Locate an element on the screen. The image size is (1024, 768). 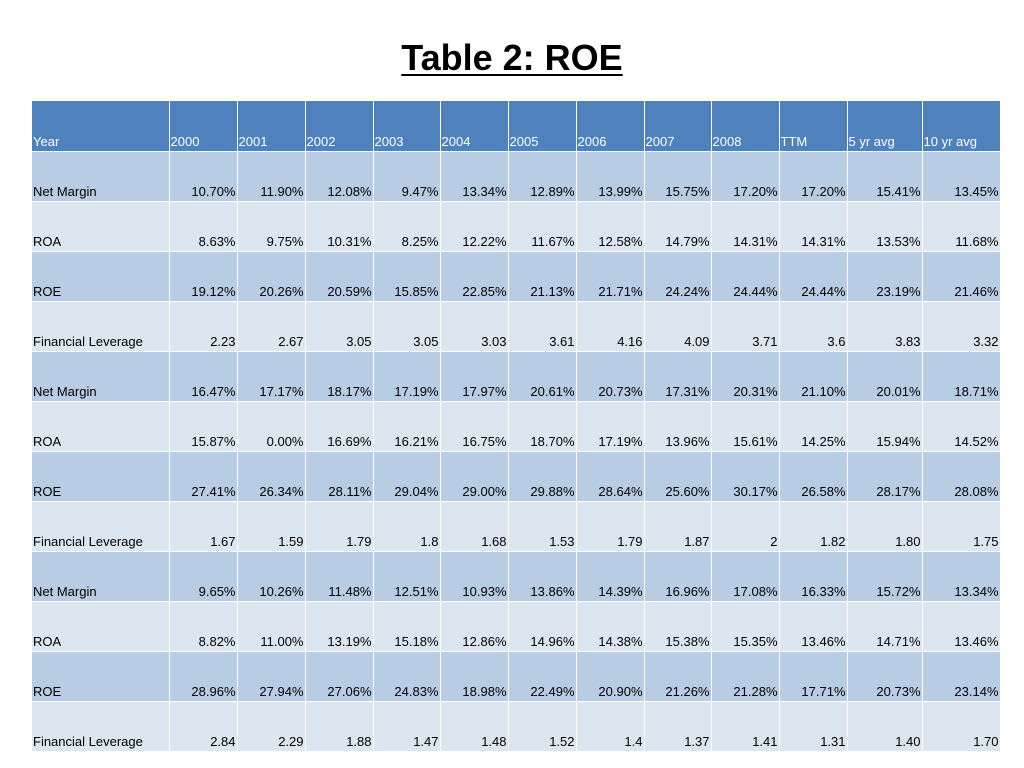
value-cell: 21.71% is located at coordinates (610, 276).